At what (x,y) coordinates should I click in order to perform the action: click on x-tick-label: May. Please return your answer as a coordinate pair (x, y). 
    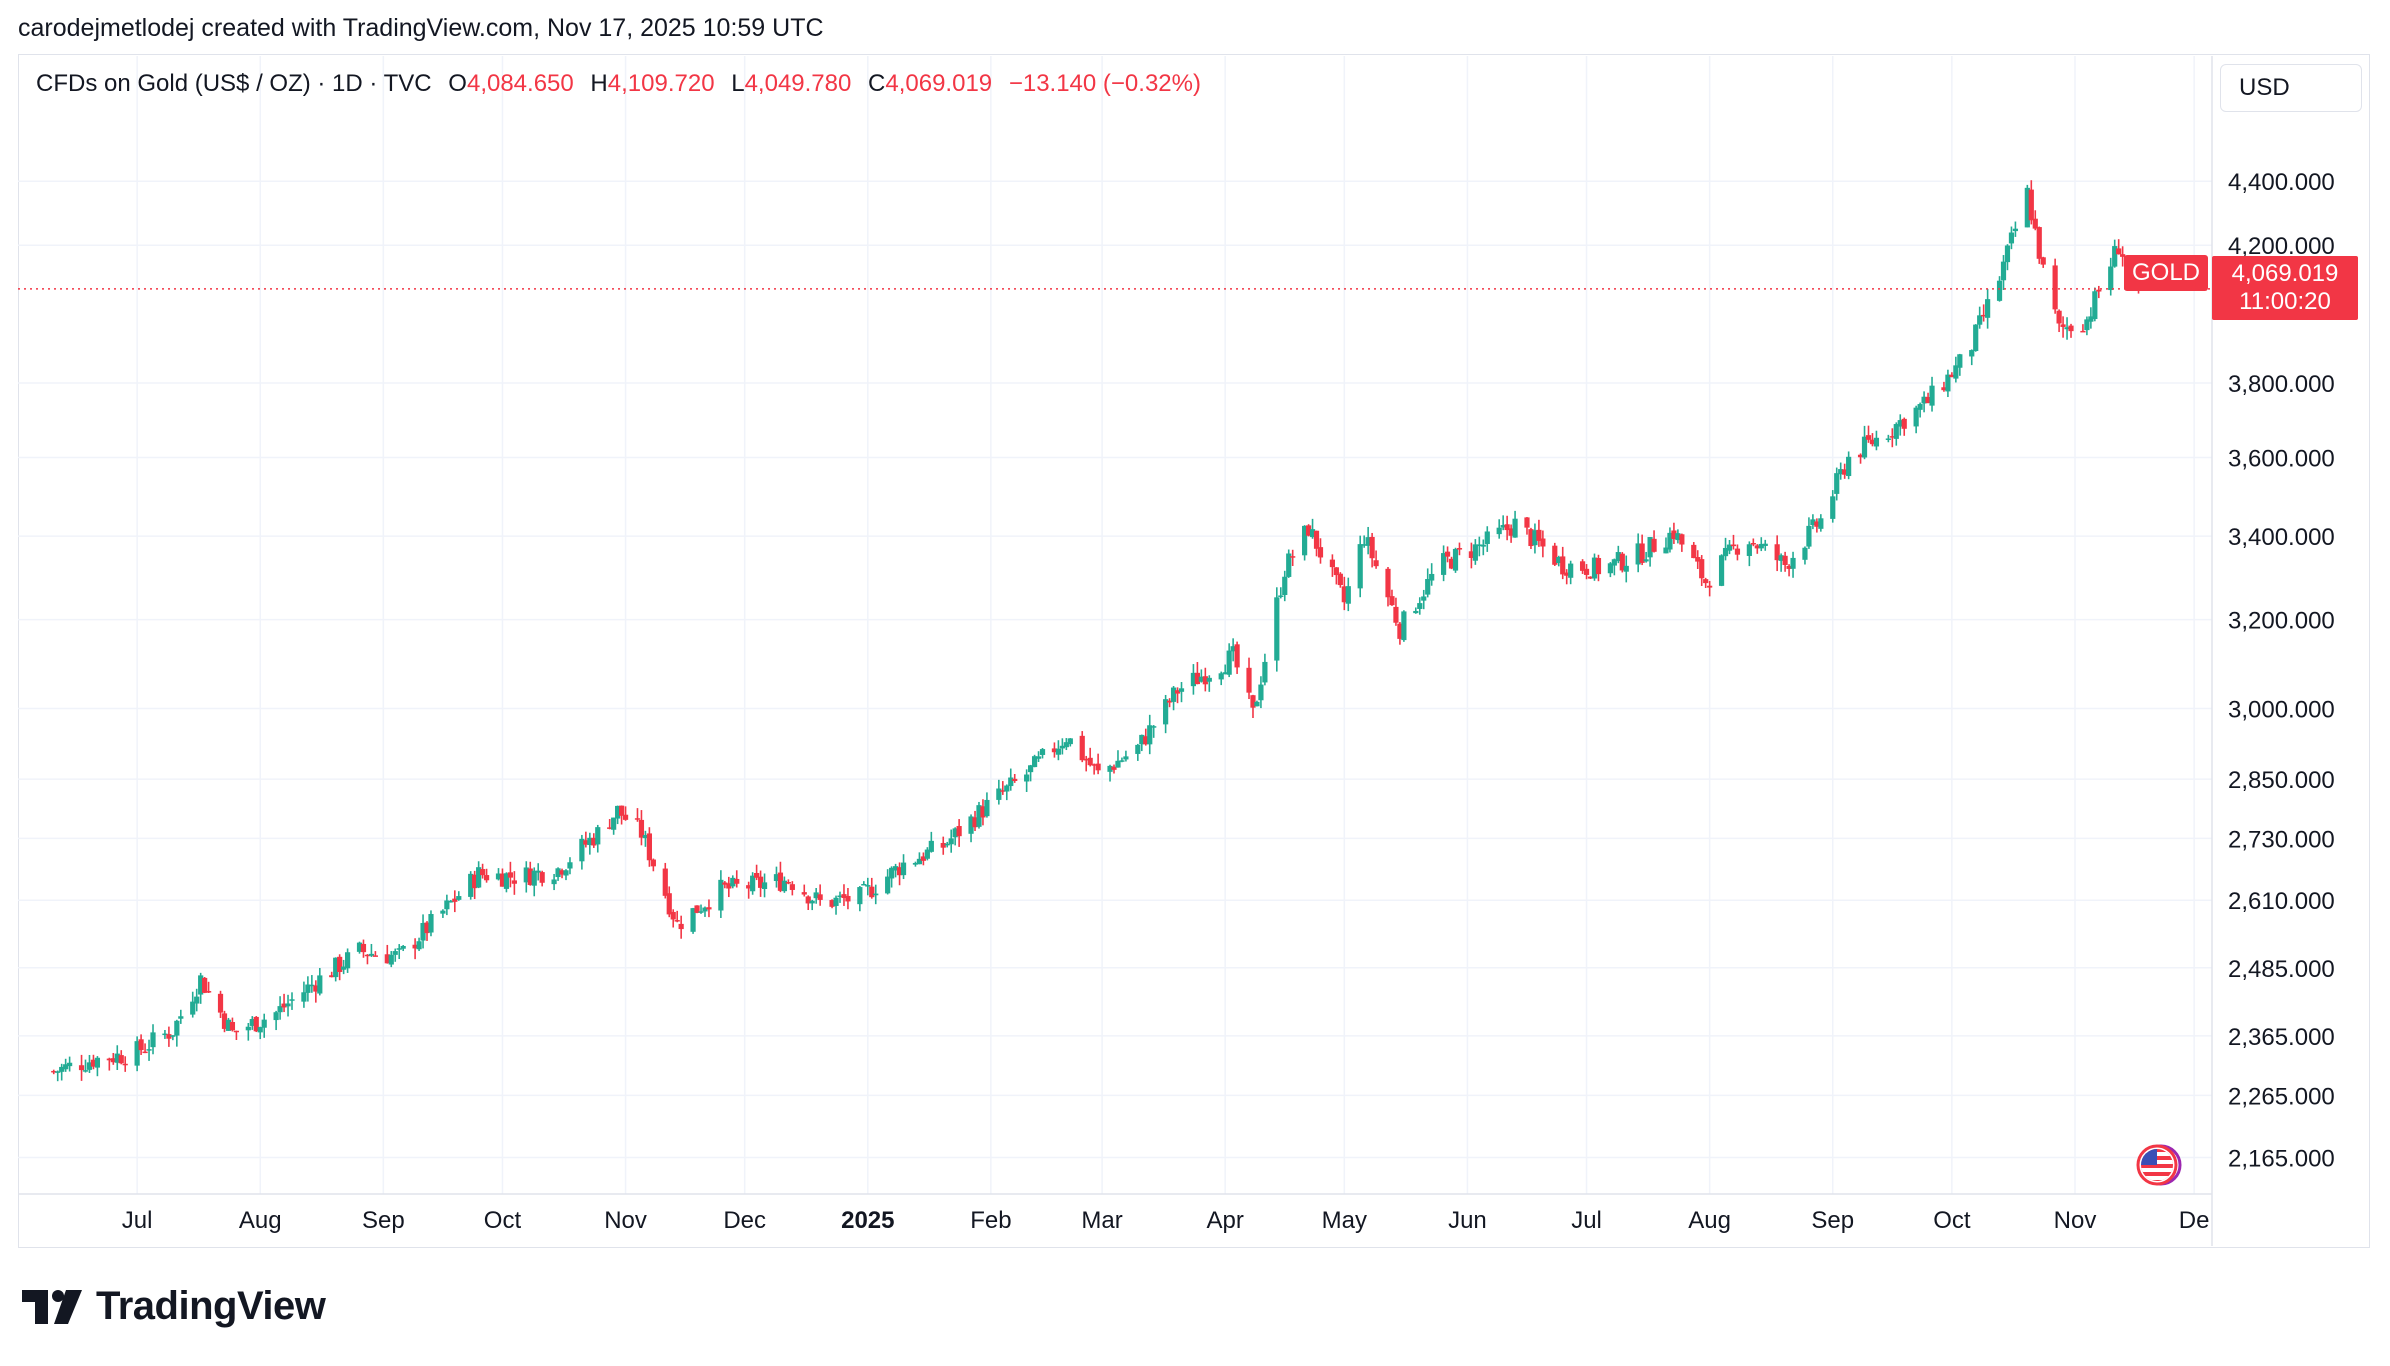
    Looking at the image, I should click on (1344, 1220).